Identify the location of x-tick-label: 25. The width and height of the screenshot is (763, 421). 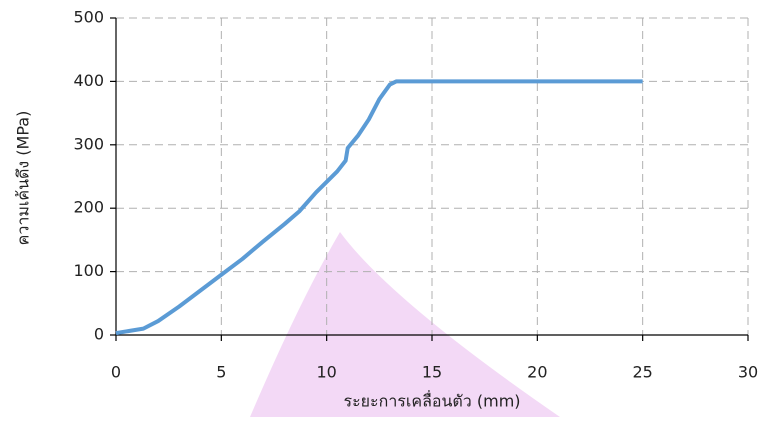
(642, 372).